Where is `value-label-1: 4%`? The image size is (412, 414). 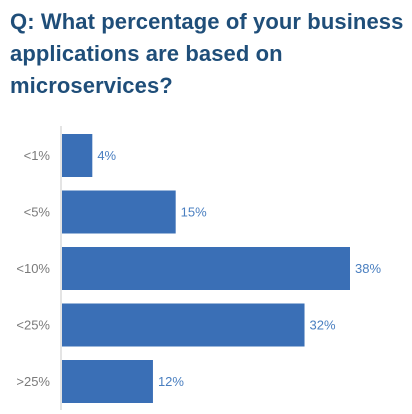 value-label-1: 4% is located at coordinates (106, 155).